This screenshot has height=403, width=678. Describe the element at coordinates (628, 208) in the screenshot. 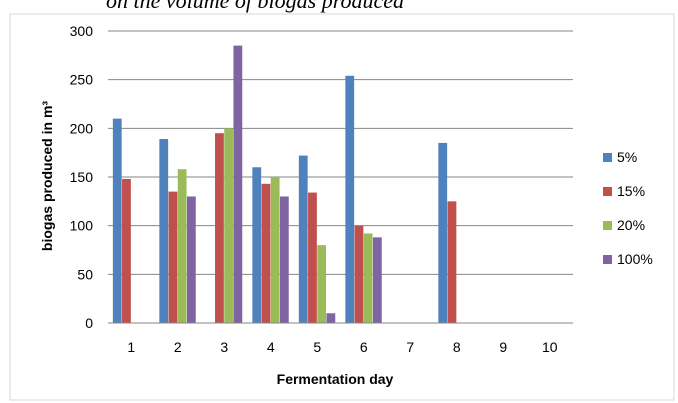

I see `legend: 5% 15% 20% 100%` at that location.